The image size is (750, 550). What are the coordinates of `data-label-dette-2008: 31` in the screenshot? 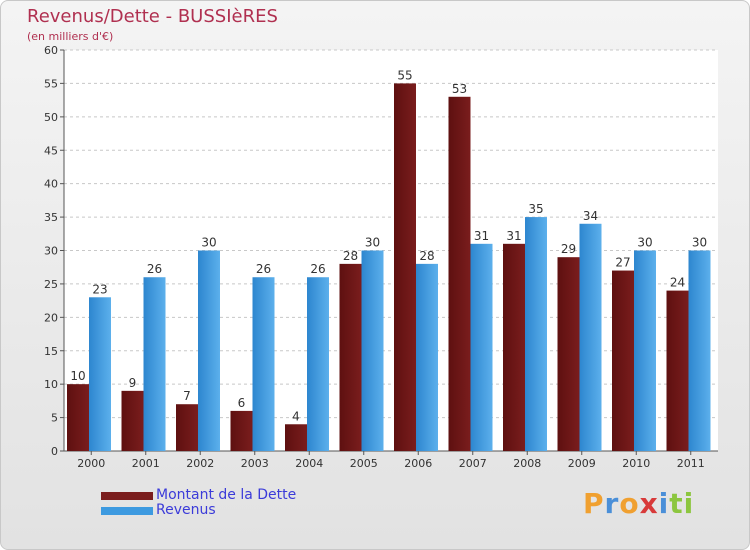 It's located at (513, 236).